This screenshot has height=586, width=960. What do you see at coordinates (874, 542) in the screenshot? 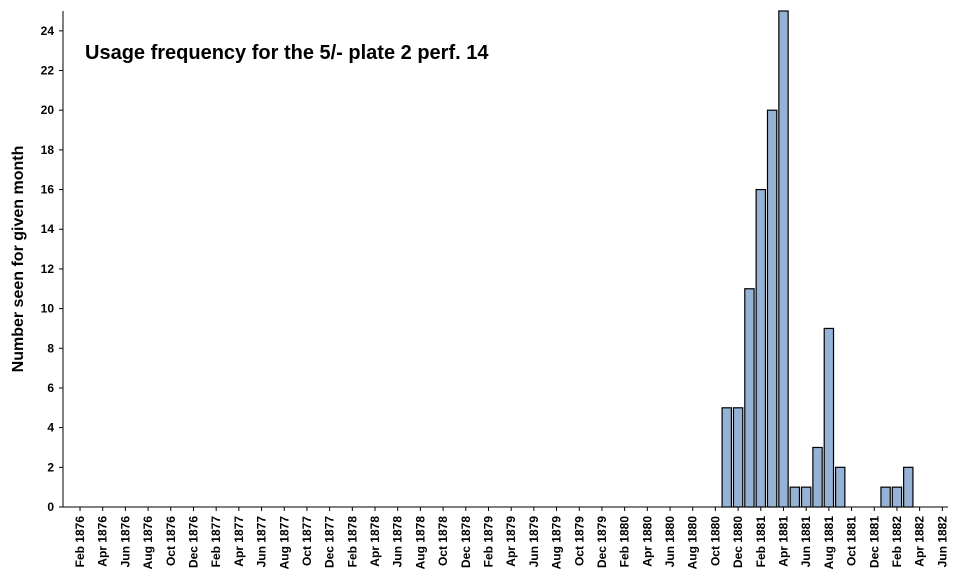
I see `x-tick-label: Dec 1881` at bounding box center [874, 542].